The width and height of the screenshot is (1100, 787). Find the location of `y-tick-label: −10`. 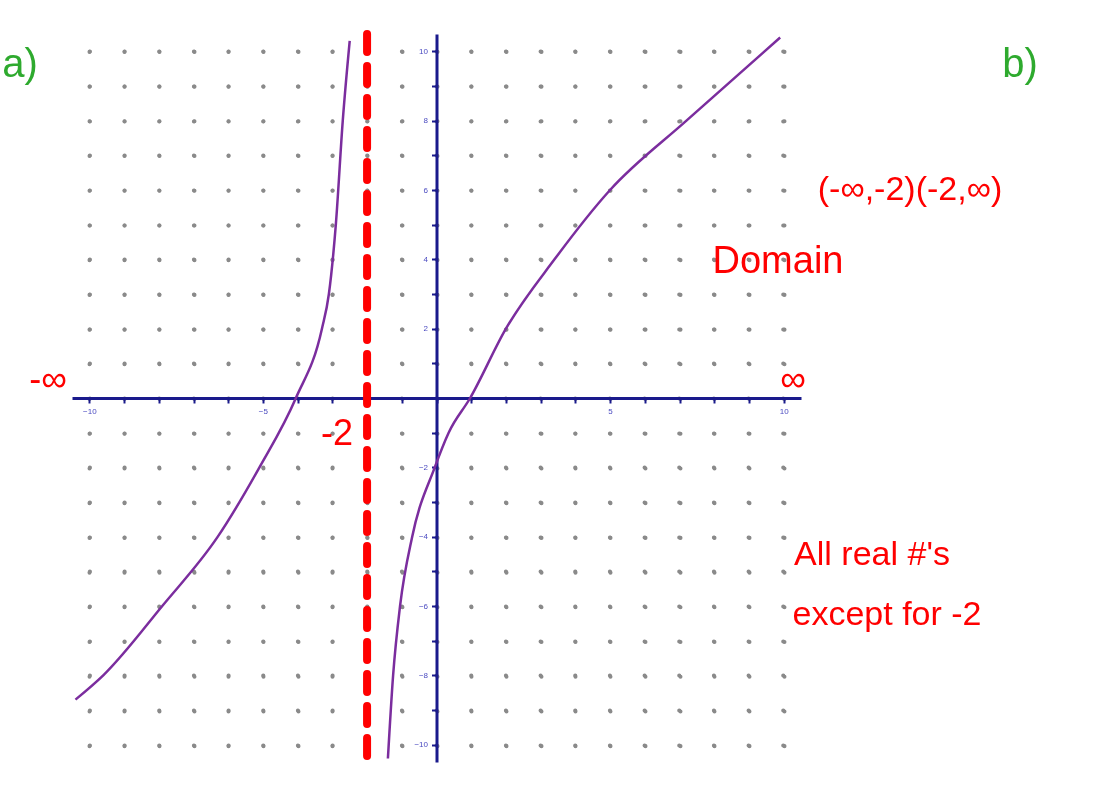

y-tick-label: −10 is located at coordinates (421, 745).